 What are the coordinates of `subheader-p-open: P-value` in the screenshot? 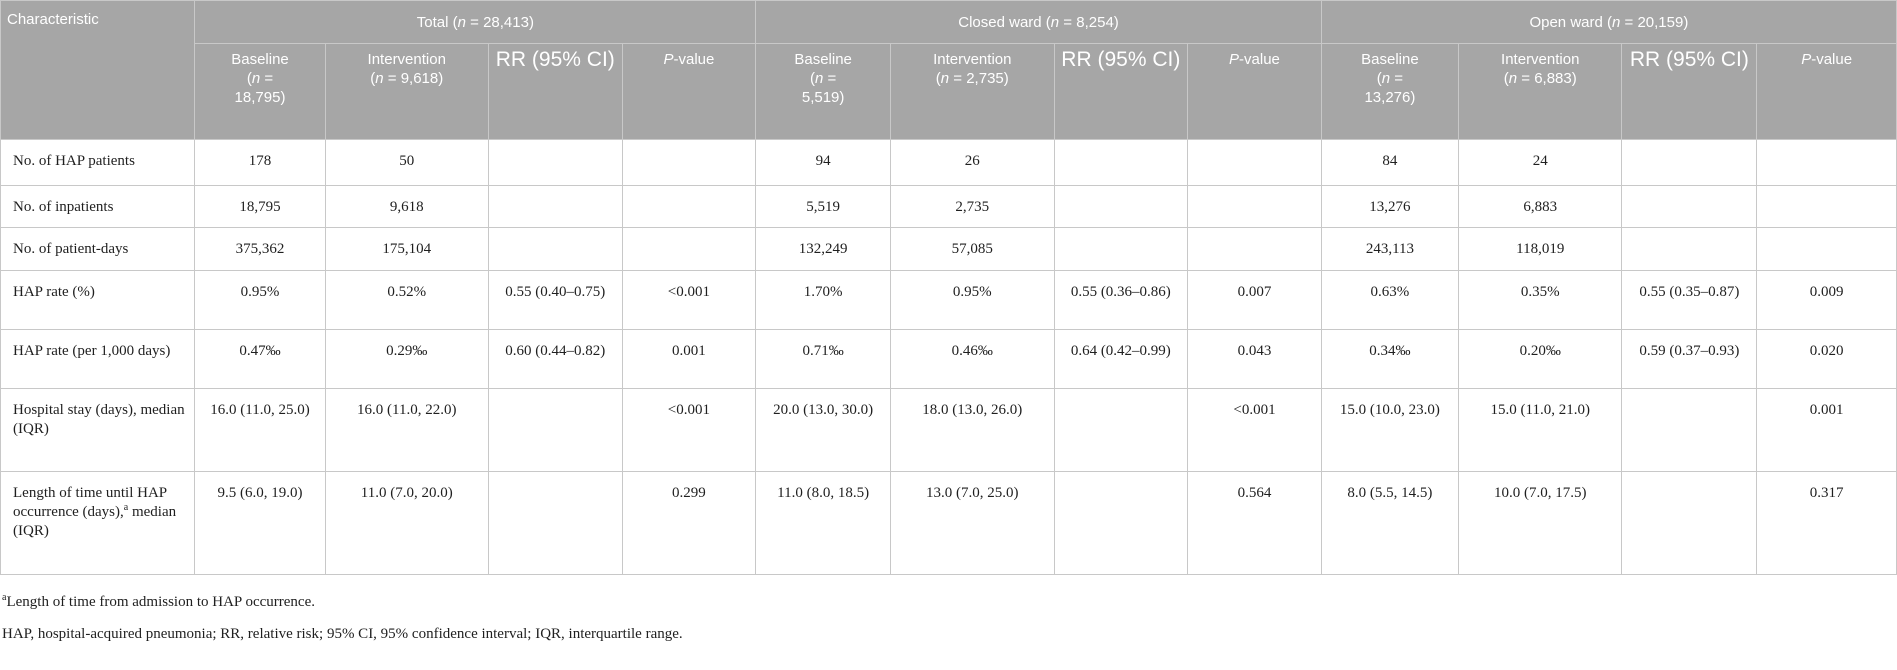 It's located at (1826, 91).